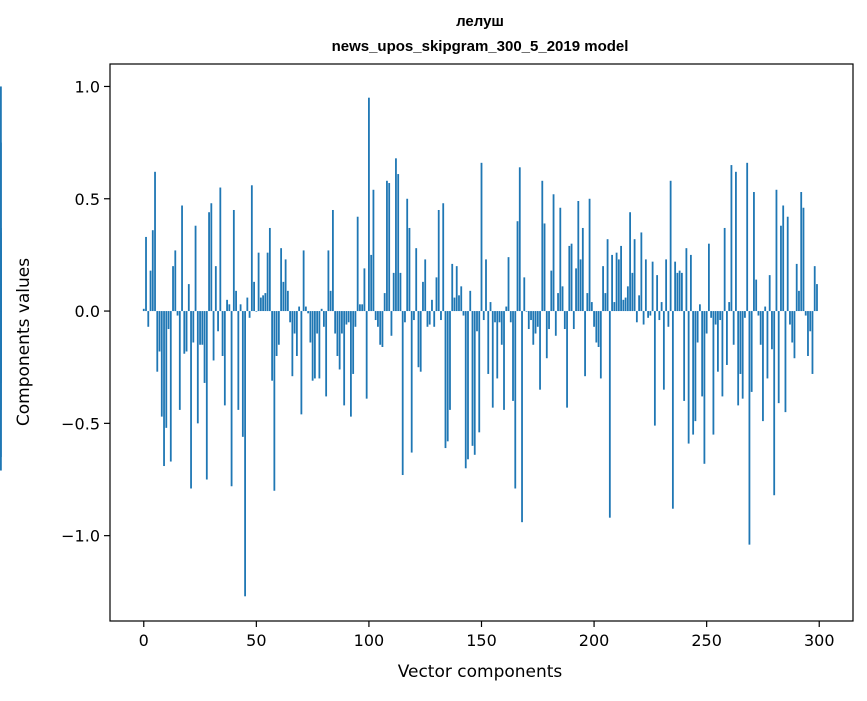  What do you see at coordinates (706, 640) in the screenshot?
I see `x-tick-label: 250` at bounding box center [706, 640].